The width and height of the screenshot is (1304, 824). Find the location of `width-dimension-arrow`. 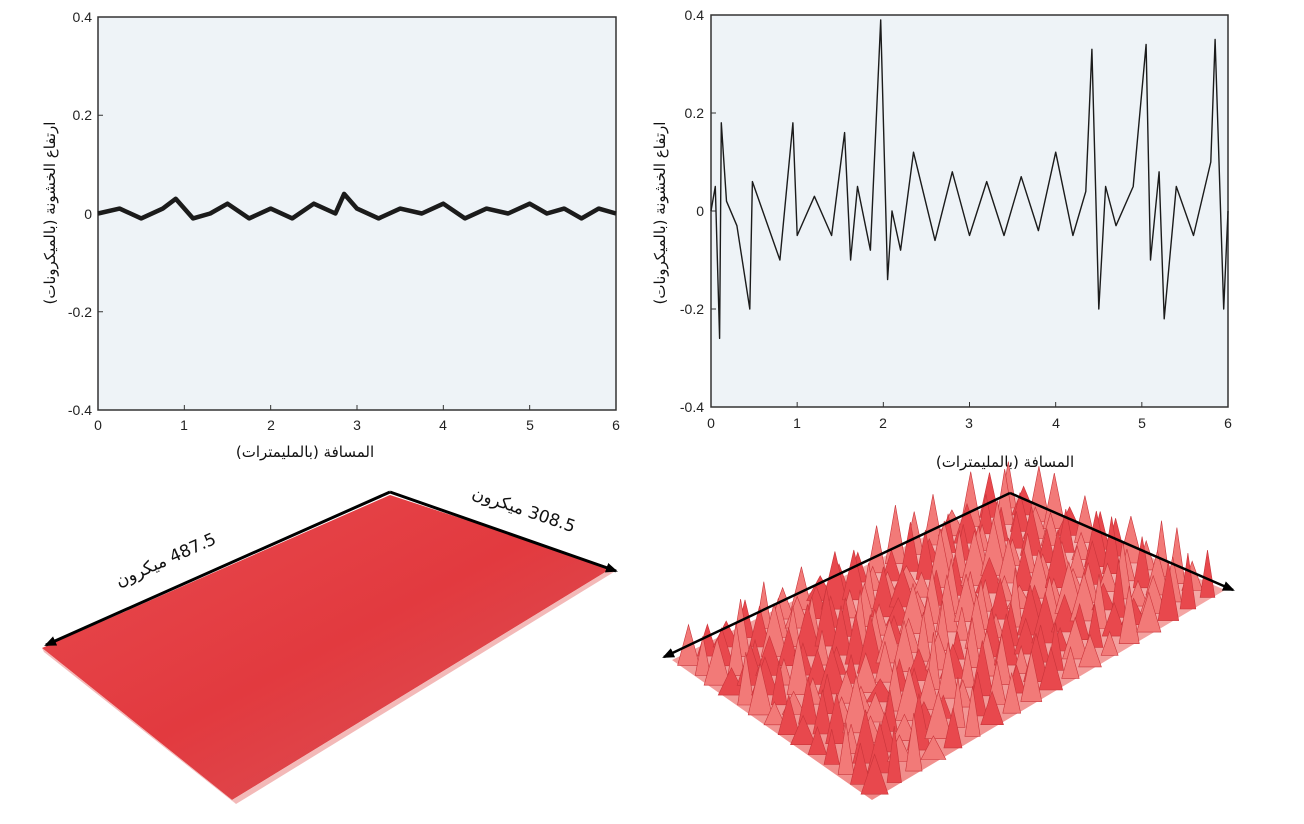

width-dimension-arrow is located at coordinates (1122, 541).